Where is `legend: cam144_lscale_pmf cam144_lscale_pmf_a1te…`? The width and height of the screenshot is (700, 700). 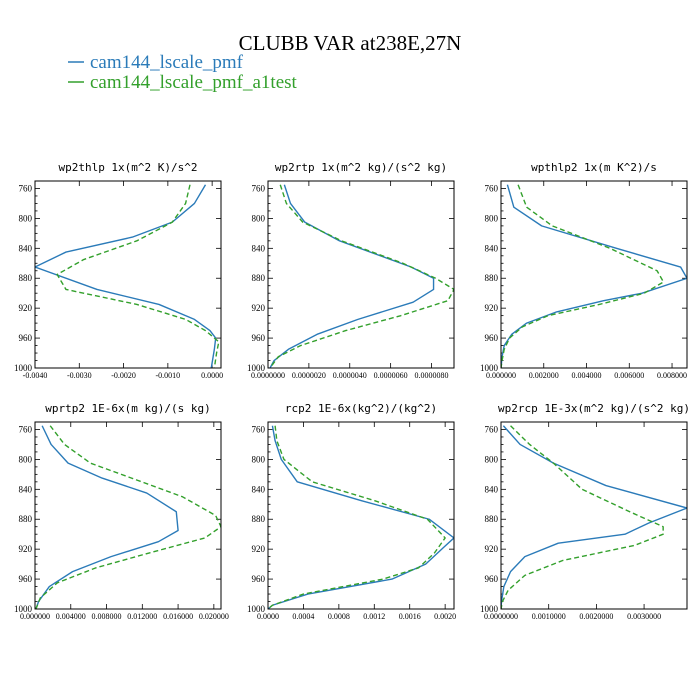 legend: cam144_lscale_pmf cam144_lscale_pmf_a1te… is located at coordinates (183, 72).